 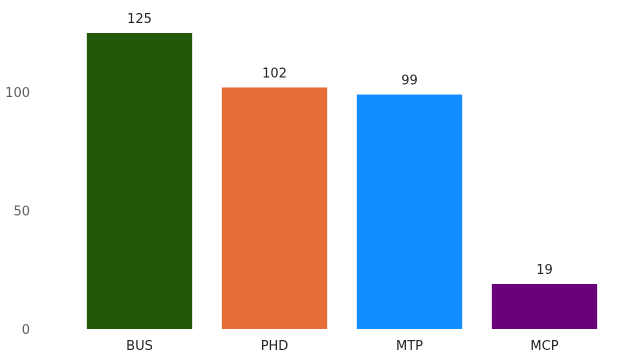 I want to click on y-tick-label: 100, so click(x=17, y=93).